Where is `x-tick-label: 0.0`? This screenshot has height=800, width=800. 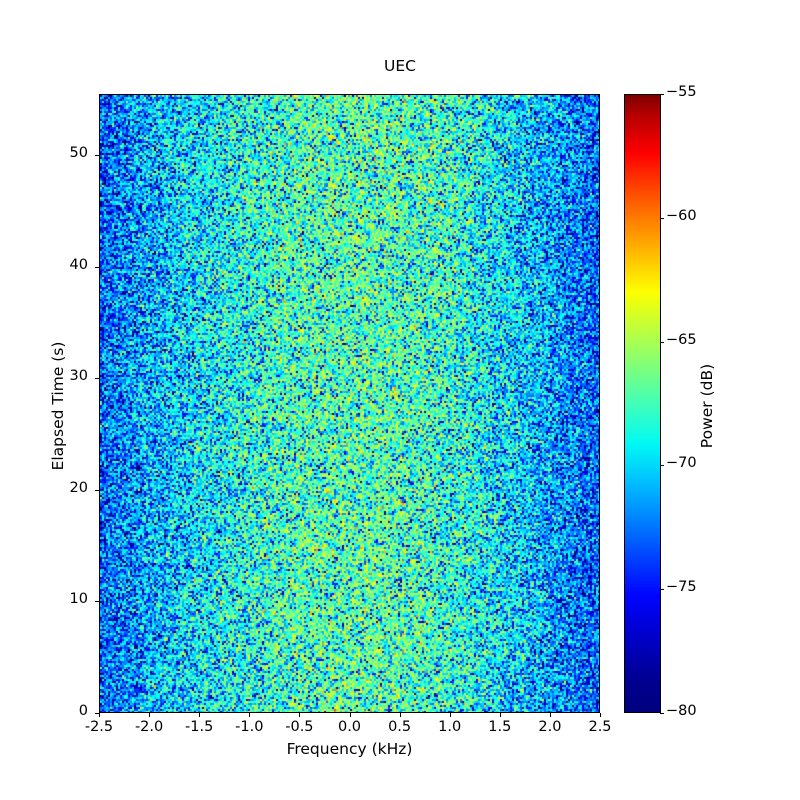
x-tick-label: 0.0 is located at coordinates (349, 727).